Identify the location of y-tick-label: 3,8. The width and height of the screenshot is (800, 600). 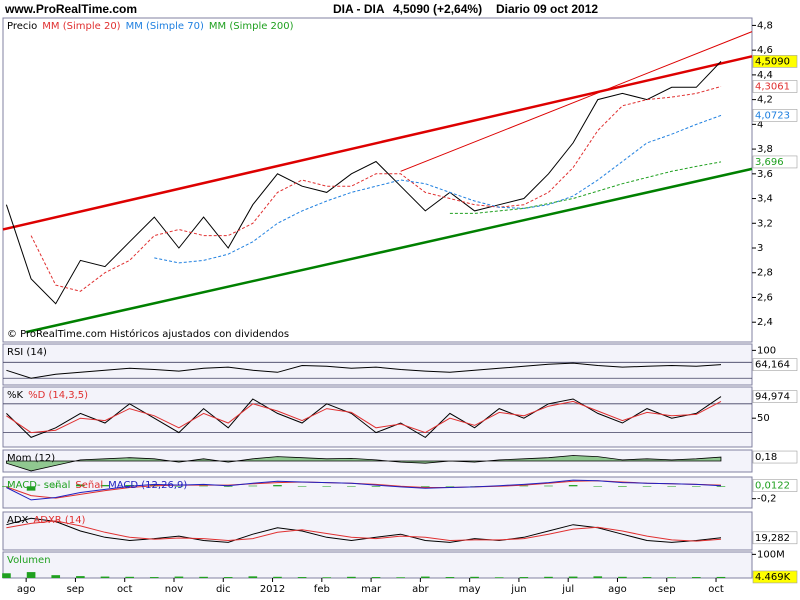
(765, 149).